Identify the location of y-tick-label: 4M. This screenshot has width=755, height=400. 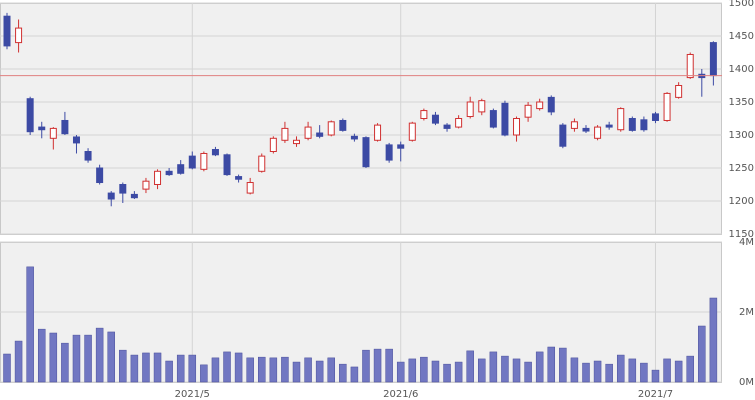
(746, 242).